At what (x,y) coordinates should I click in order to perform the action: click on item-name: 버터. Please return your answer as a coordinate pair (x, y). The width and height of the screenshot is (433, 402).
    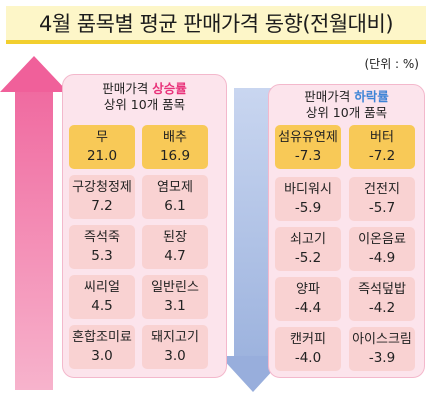
    Looking at the image, I should click on (382, 137).